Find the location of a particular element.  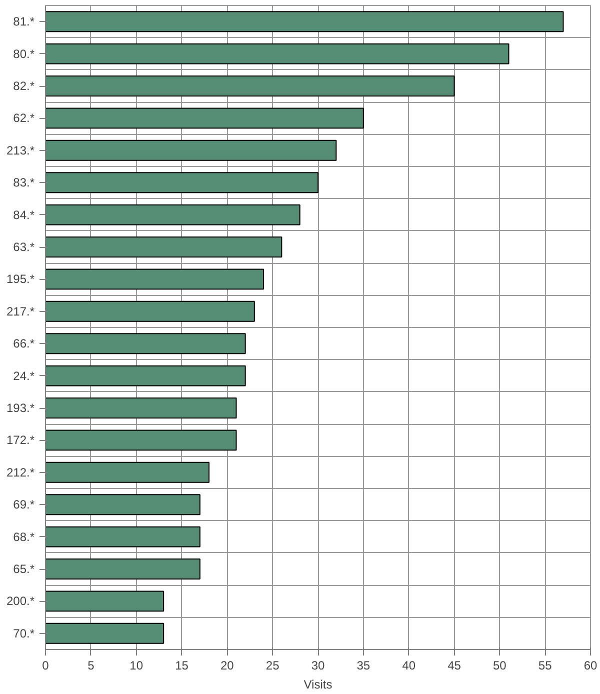

x-axis-title: Visits is located at coordinates (318, 685).